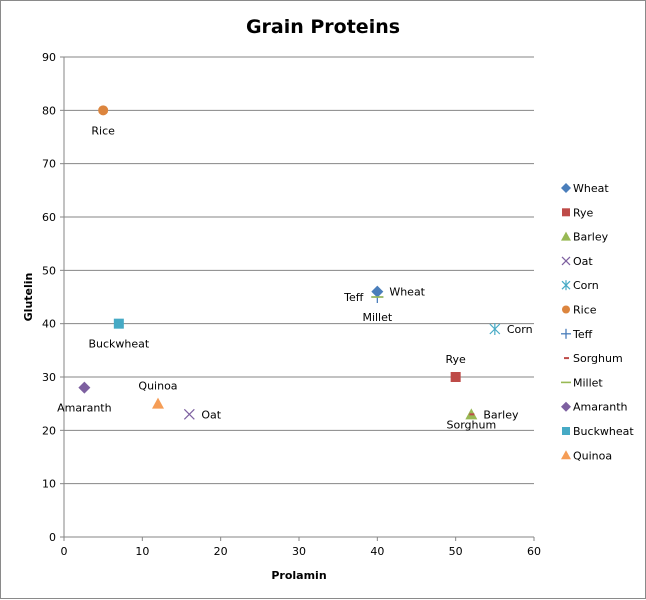 The image size is (646, 600). Describe the element at coordinates (49, 484) in the screenshot. I see `y-tick-label: 10` at that location.